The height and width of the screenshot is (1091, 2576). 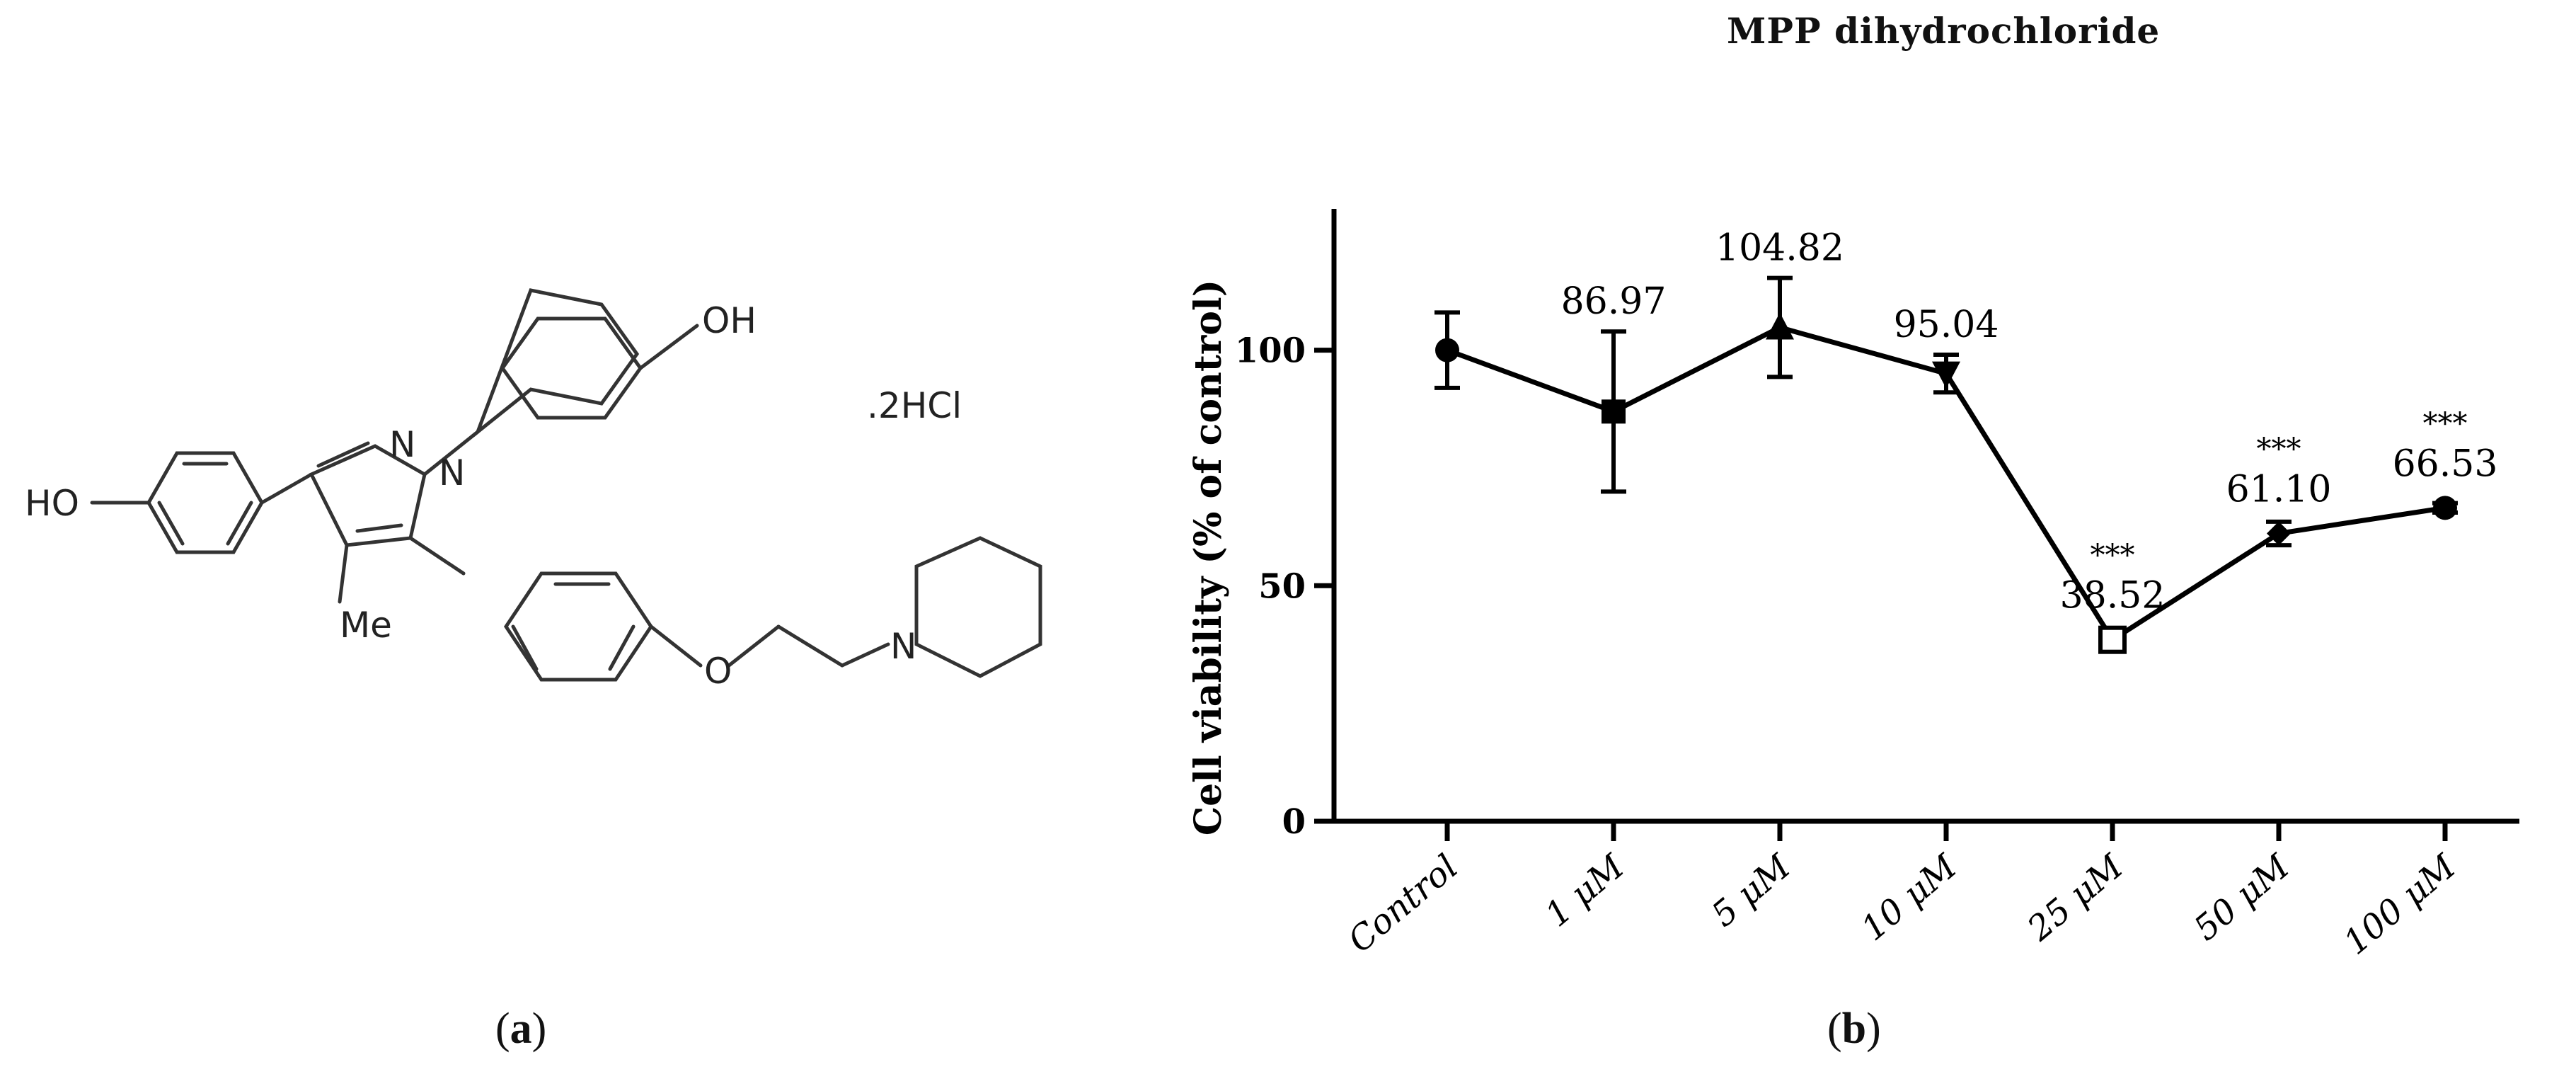 What do you see at coordinates (1780, 248) in the screenshot?
I see `data-label: 104.82` at bounding box center [1780, 248].